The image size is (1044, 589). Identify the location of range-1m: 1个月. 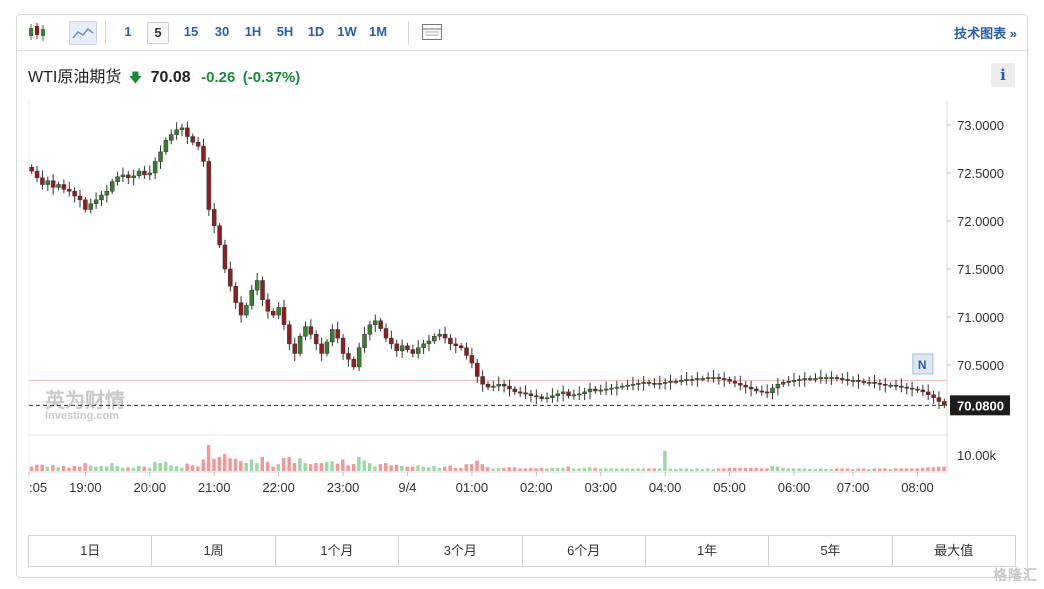
(337, 551).